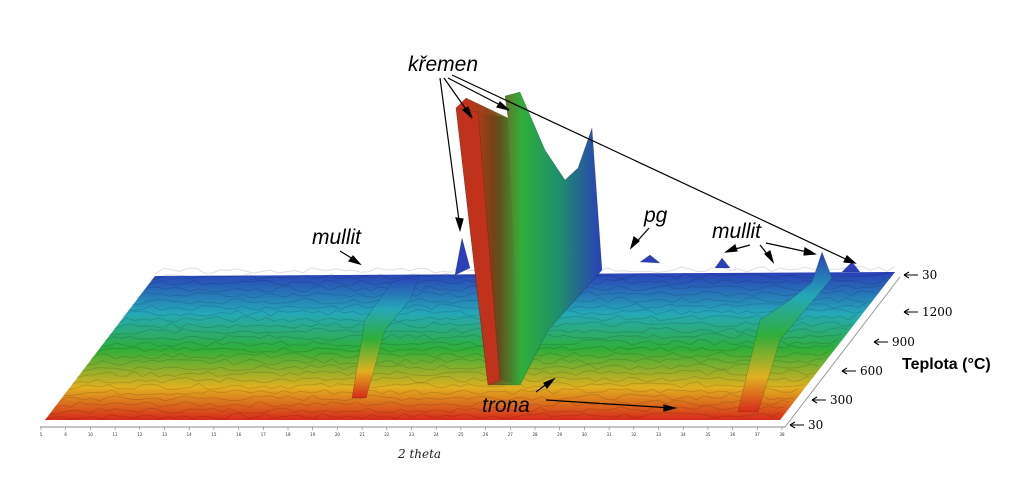  I want to click on x-tick-label: 26, so click(486, 434).